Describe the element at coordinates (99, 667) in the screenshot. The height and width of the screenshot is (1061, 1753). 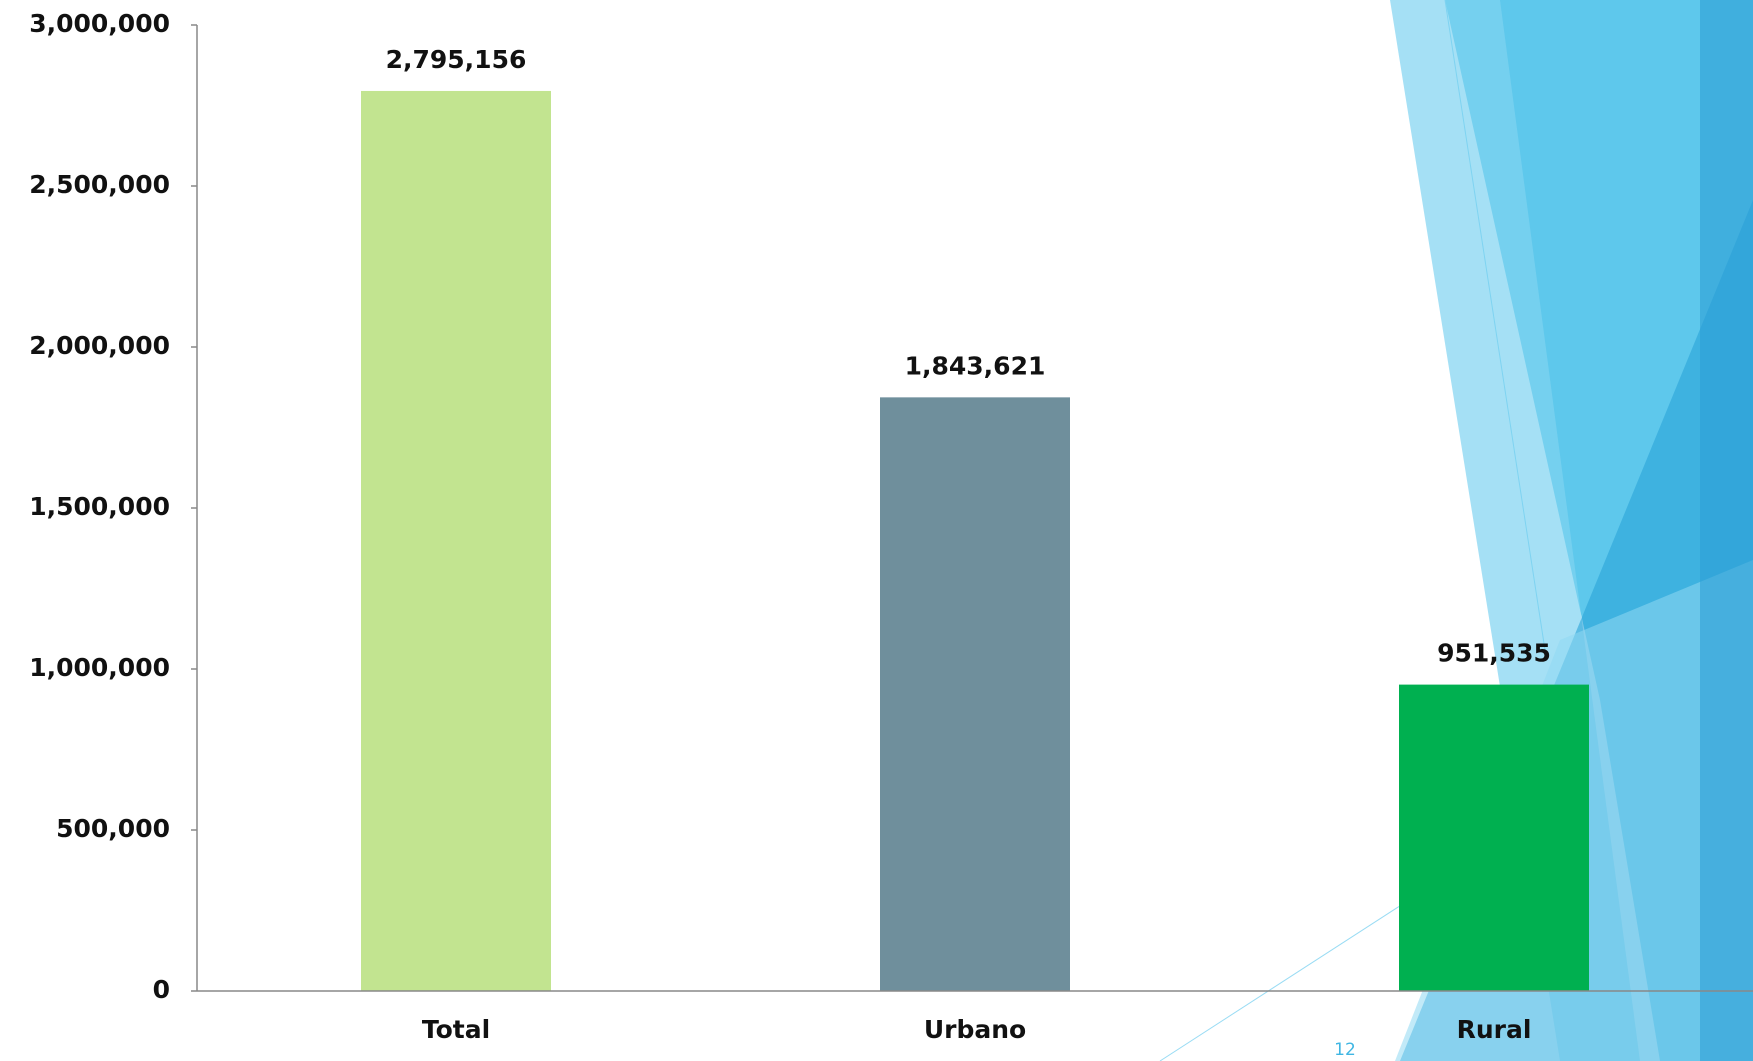
I see `y-tick-label: 1,000,000` at that location.